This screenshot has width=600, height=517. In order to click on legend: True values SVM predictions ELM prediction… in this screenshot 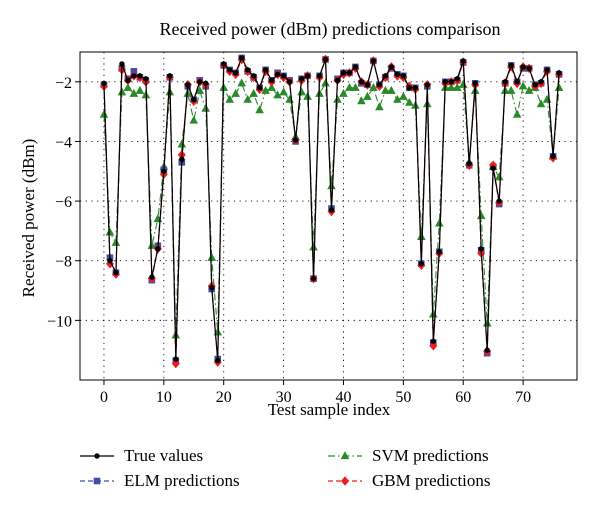, I will do `click(285, 468)`.